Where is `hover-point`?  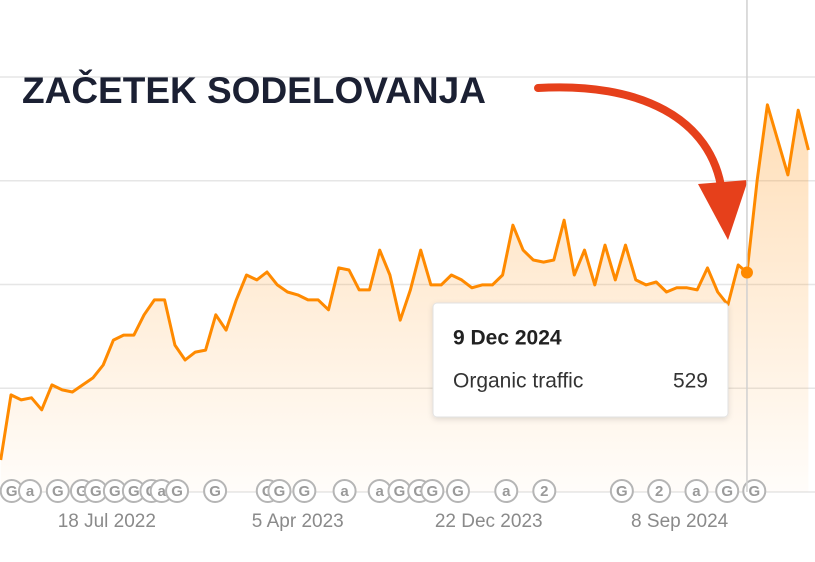
hover-point is located at coordinates (746, 272).